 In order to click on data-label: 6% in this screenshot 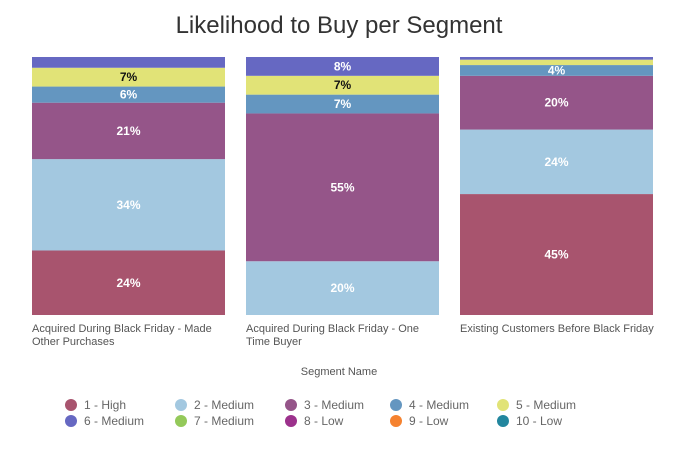, I will do `click(129, 95)`.